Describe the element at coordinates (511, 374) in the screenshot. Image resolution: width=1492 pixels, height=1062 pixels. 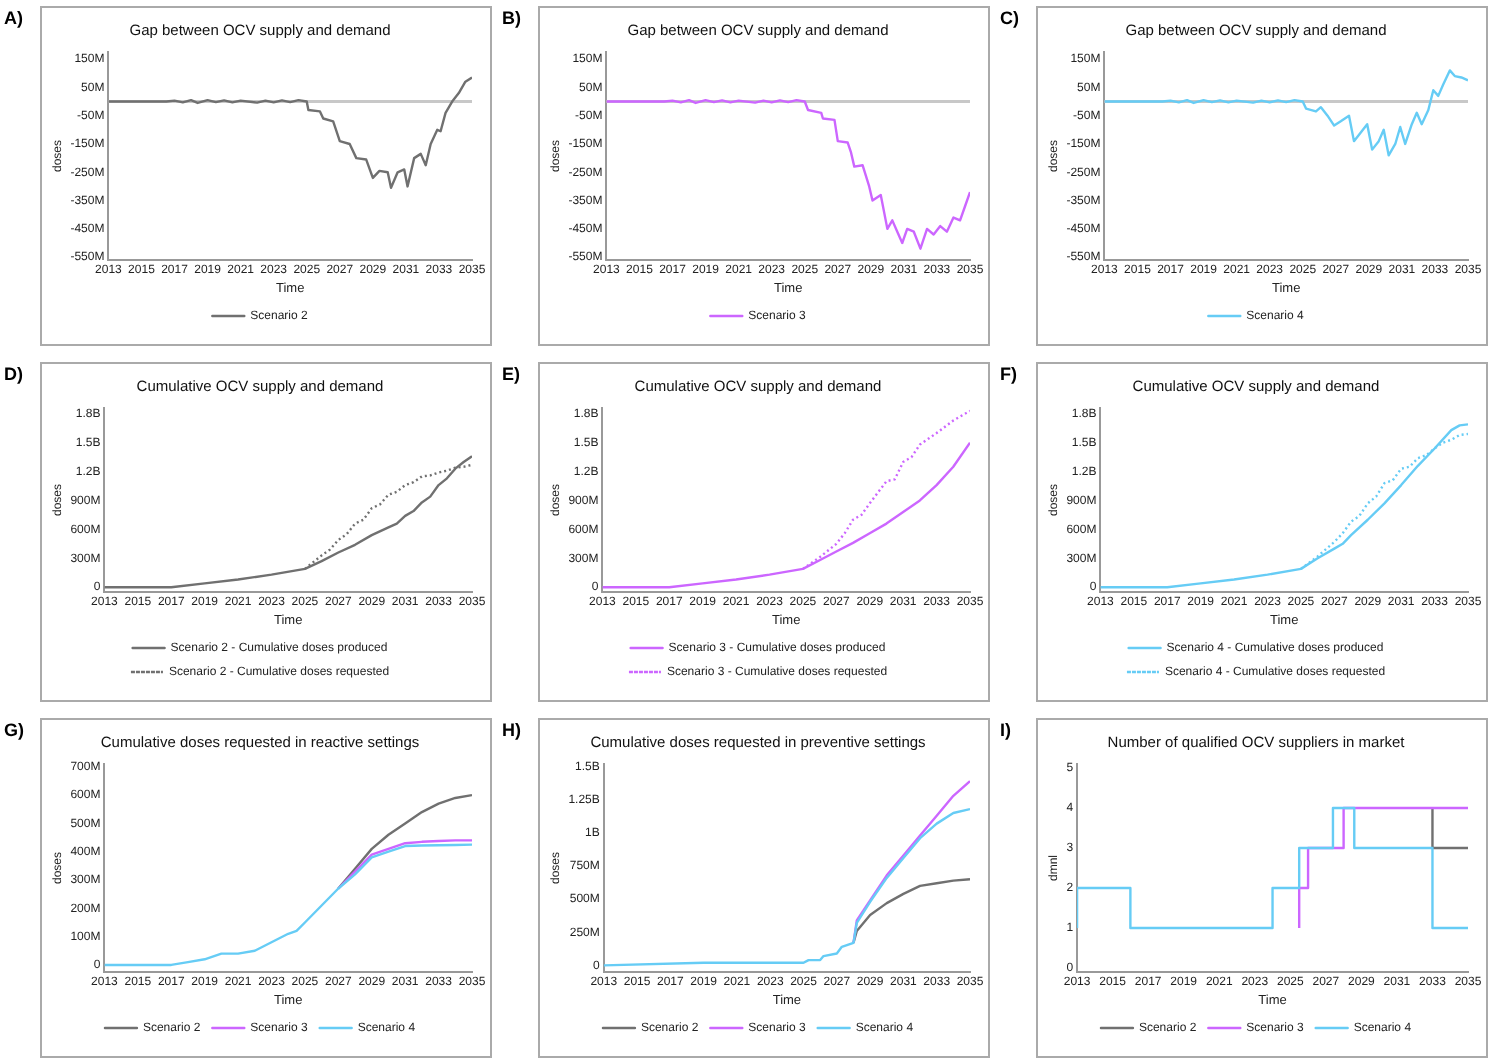
I see `text: E)` at that location.